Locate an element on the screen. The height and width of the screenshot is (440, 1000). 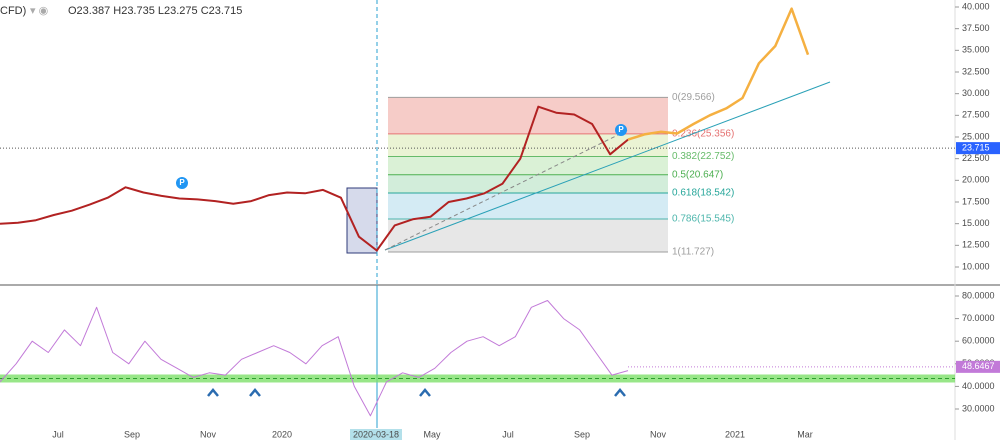
y-tick-label: 27.500 is located at coordinates (976, 115).